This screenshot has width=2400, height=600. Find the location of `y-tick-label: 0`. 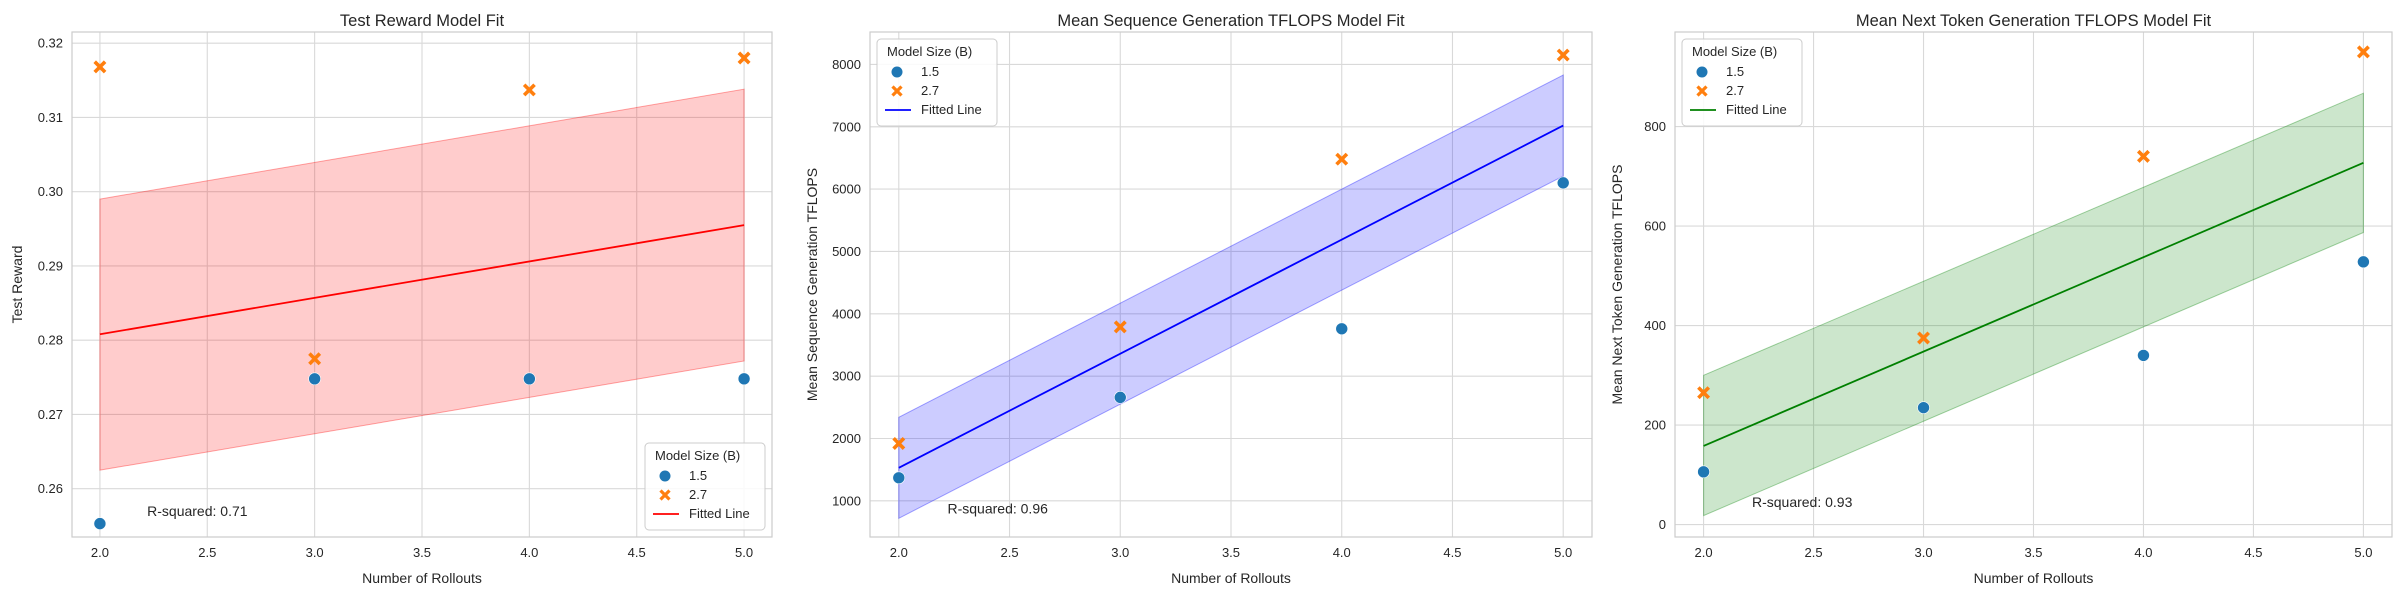

y-tick-label: 0 is located at coordinates (1662, 524).